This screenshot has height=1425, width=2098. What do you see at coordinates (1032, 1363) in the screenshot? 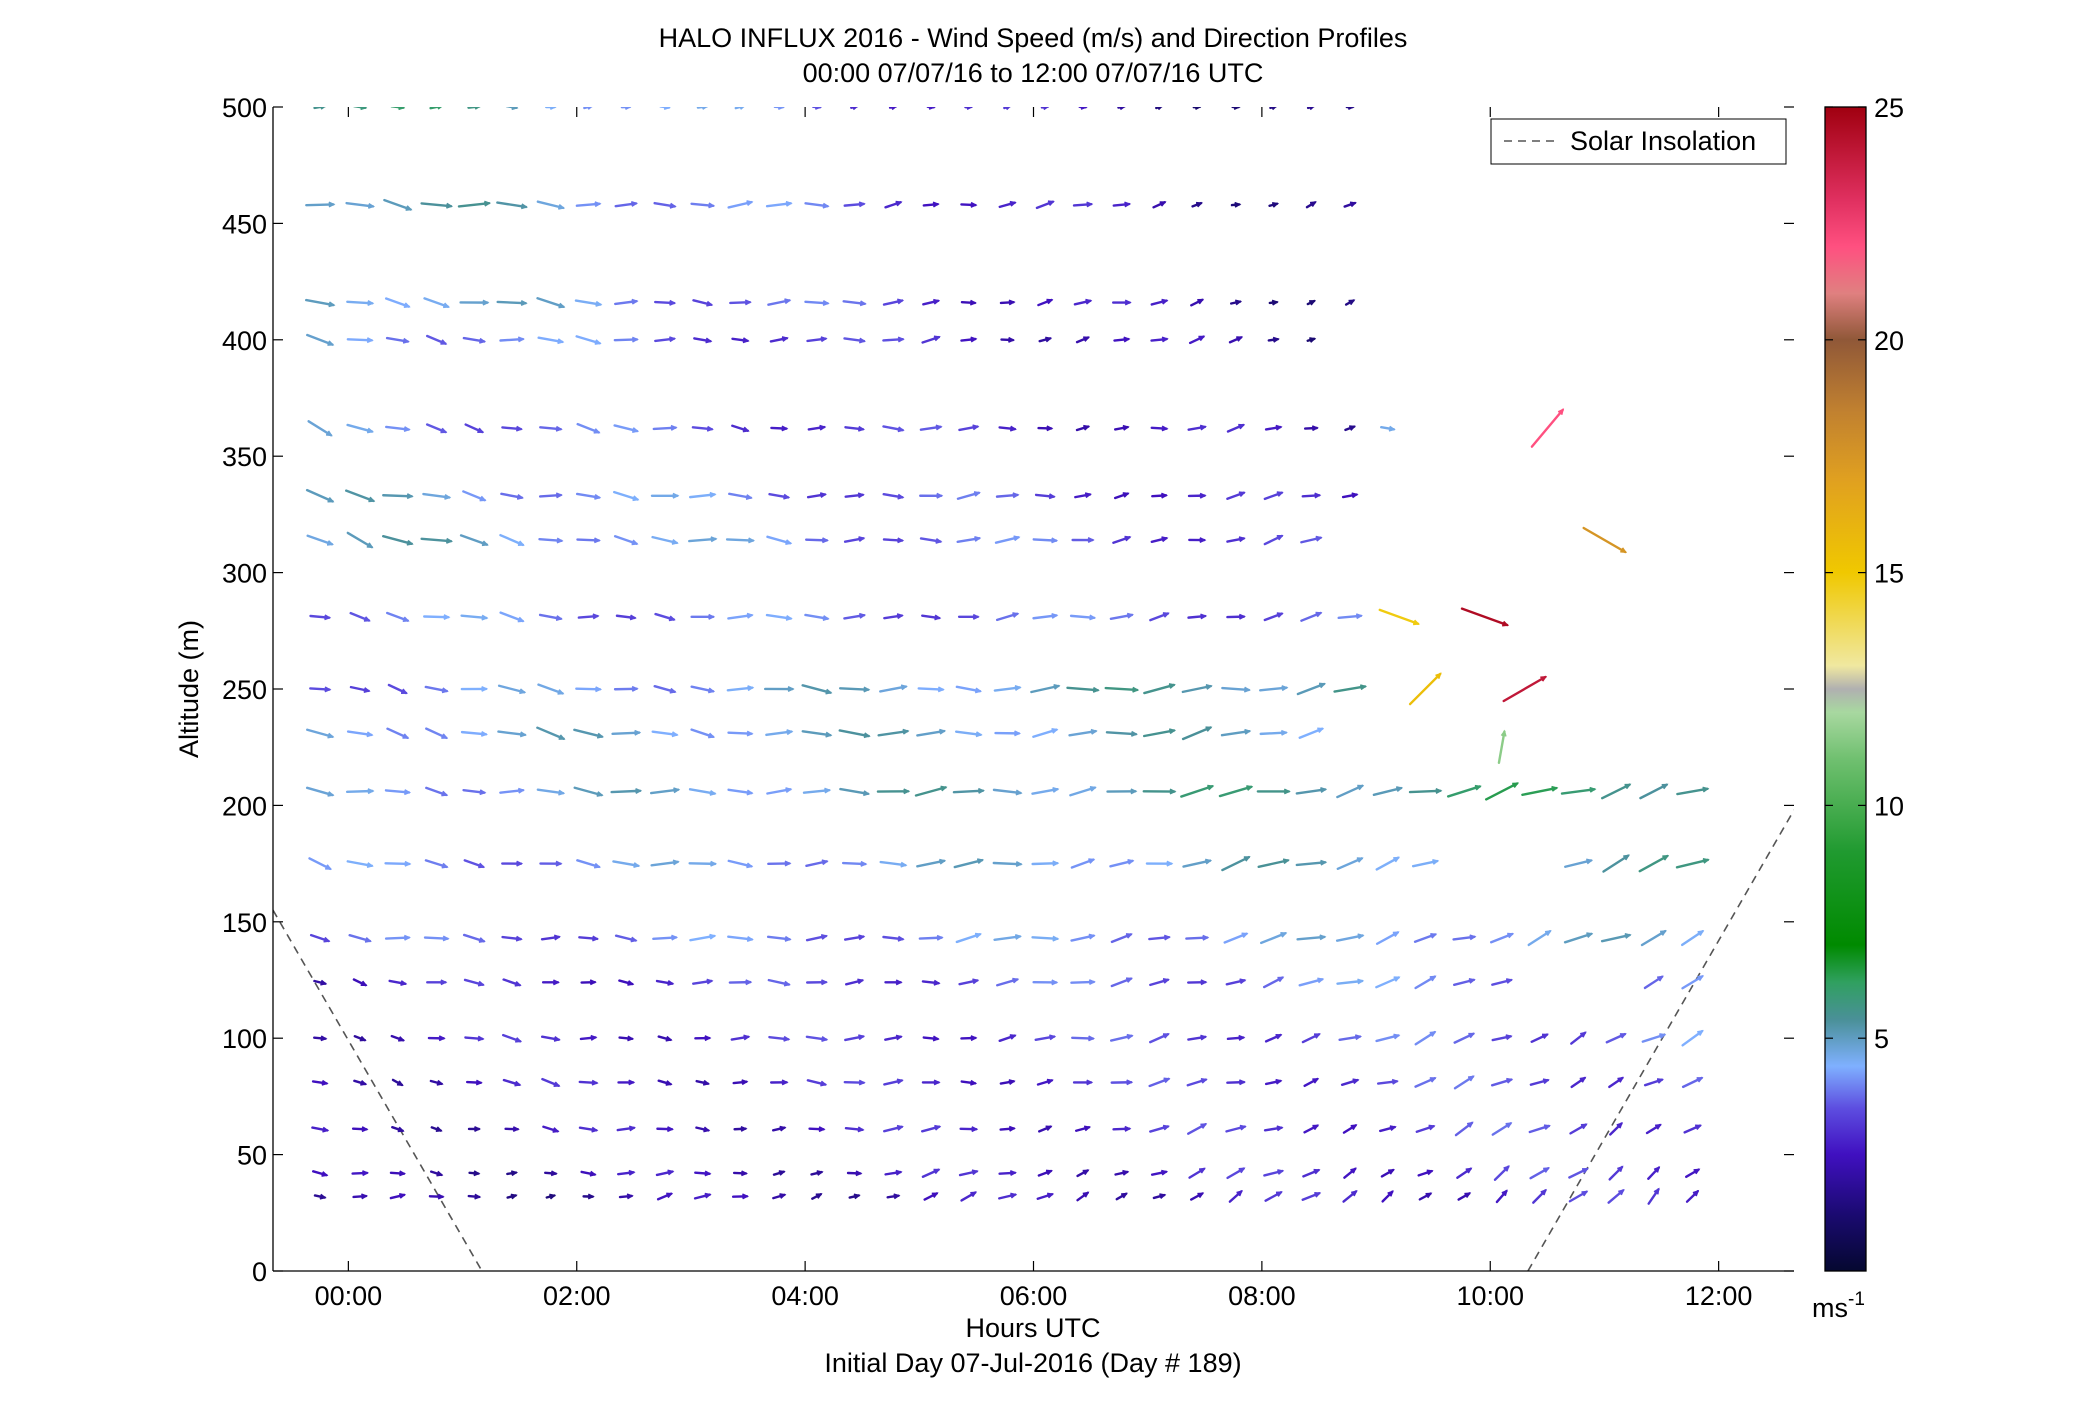
I see `x-axis-sublabel: Initial Day 07-Jul-2016 (Day # 189)` at bounding box center [1032, 1363].